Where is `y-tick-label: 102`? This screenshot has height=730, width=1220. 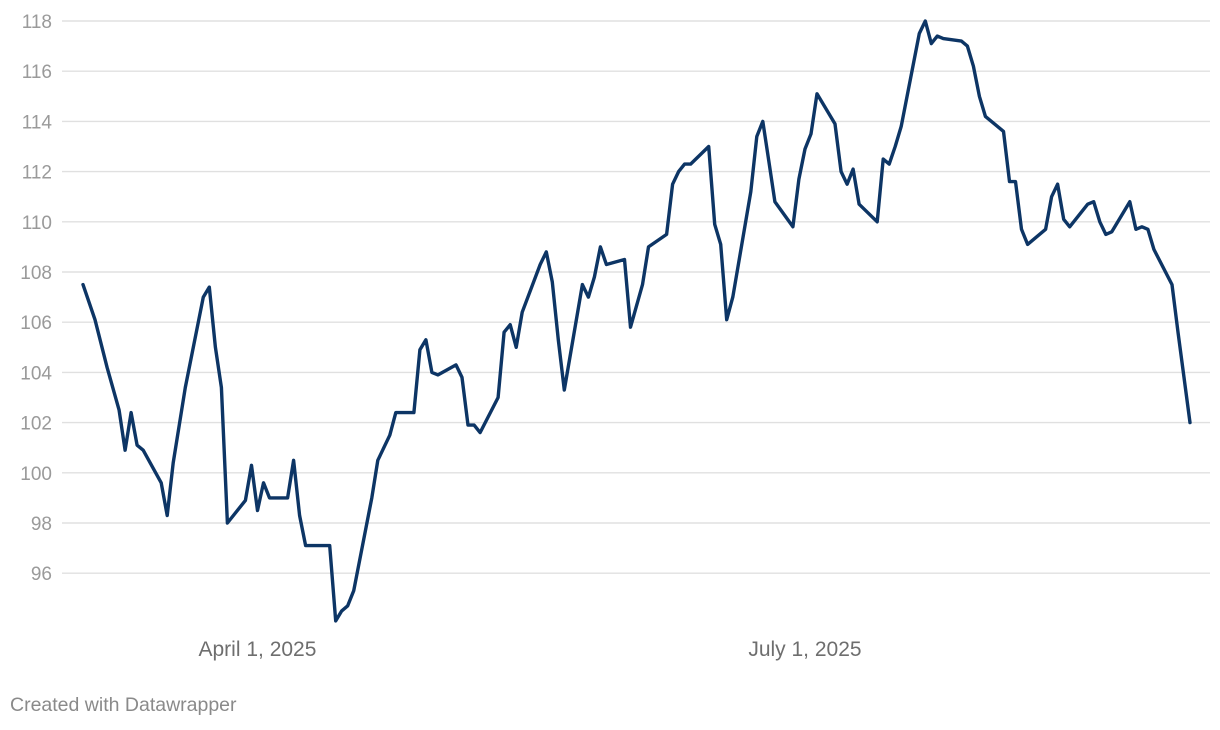 y-tick-label: 102 is located at coordinates (36, 424).